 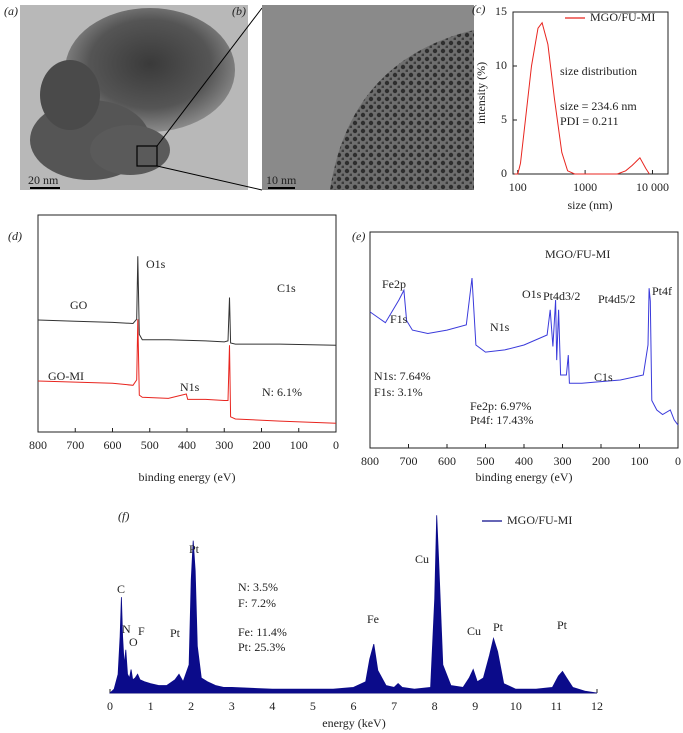 I want to click on annotation: N1s: 7.64%, so click(x=402, y=376).